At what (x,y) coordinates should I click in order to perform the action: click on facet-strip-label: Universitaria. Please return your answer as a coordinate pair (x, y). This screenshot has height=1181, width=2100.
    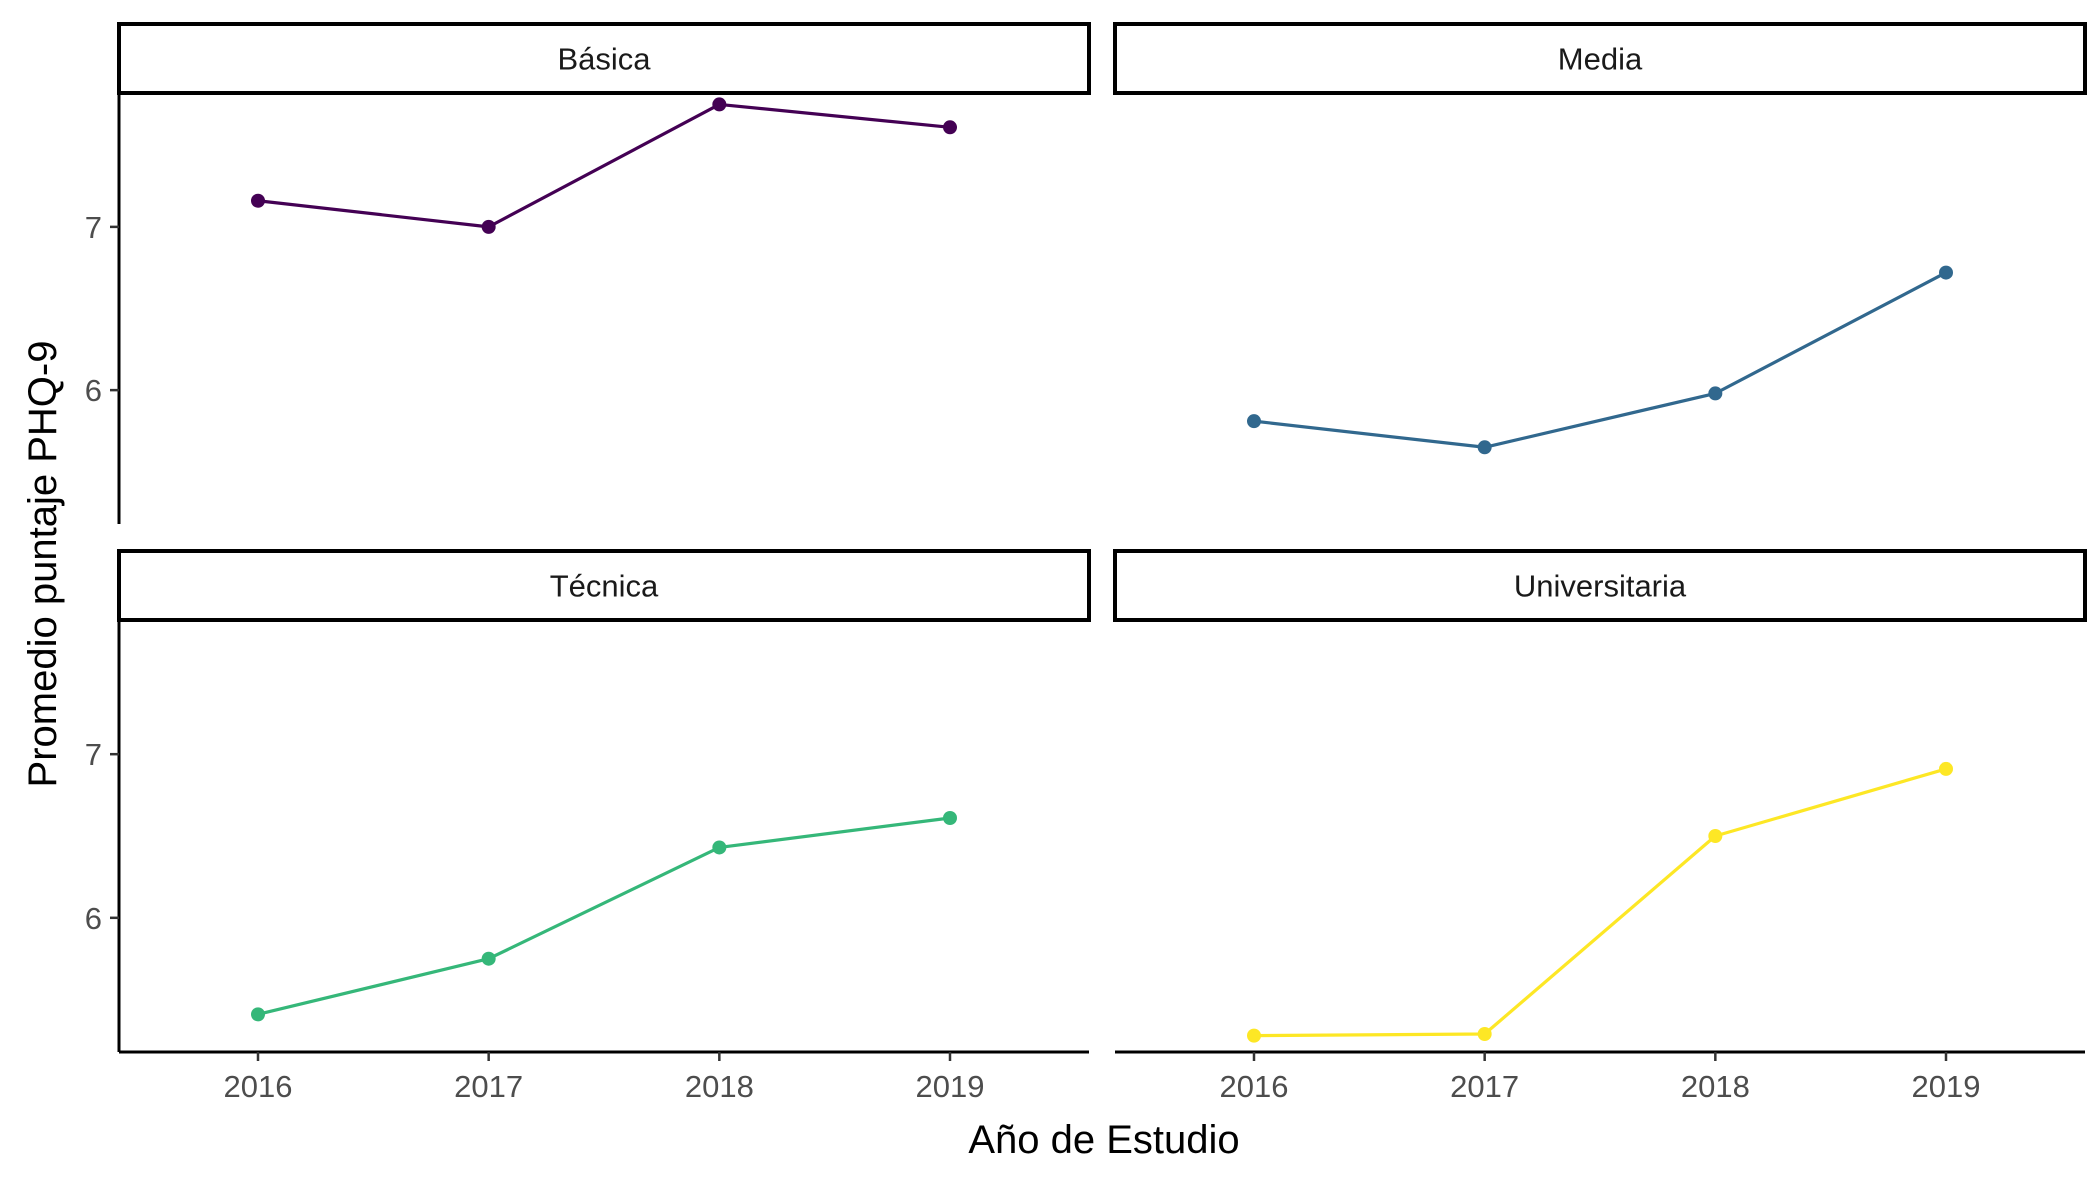
    Looking at the image, I should click on (1600, 586).